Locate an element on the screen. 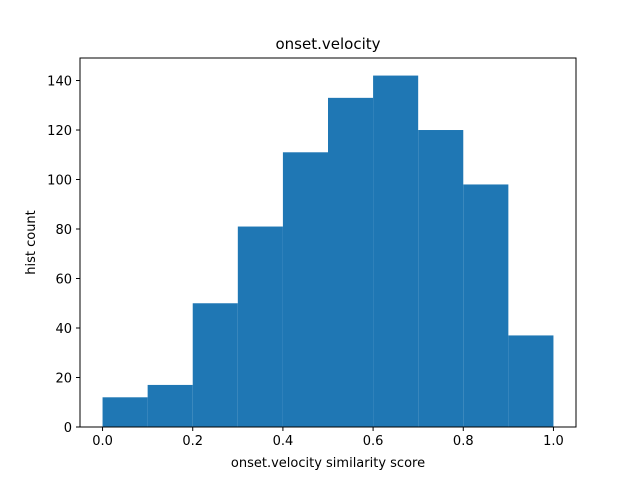 The width and height of the screenshot is (640, 480). x-tick-label: 0.4 is located at coordinates (283, 441).